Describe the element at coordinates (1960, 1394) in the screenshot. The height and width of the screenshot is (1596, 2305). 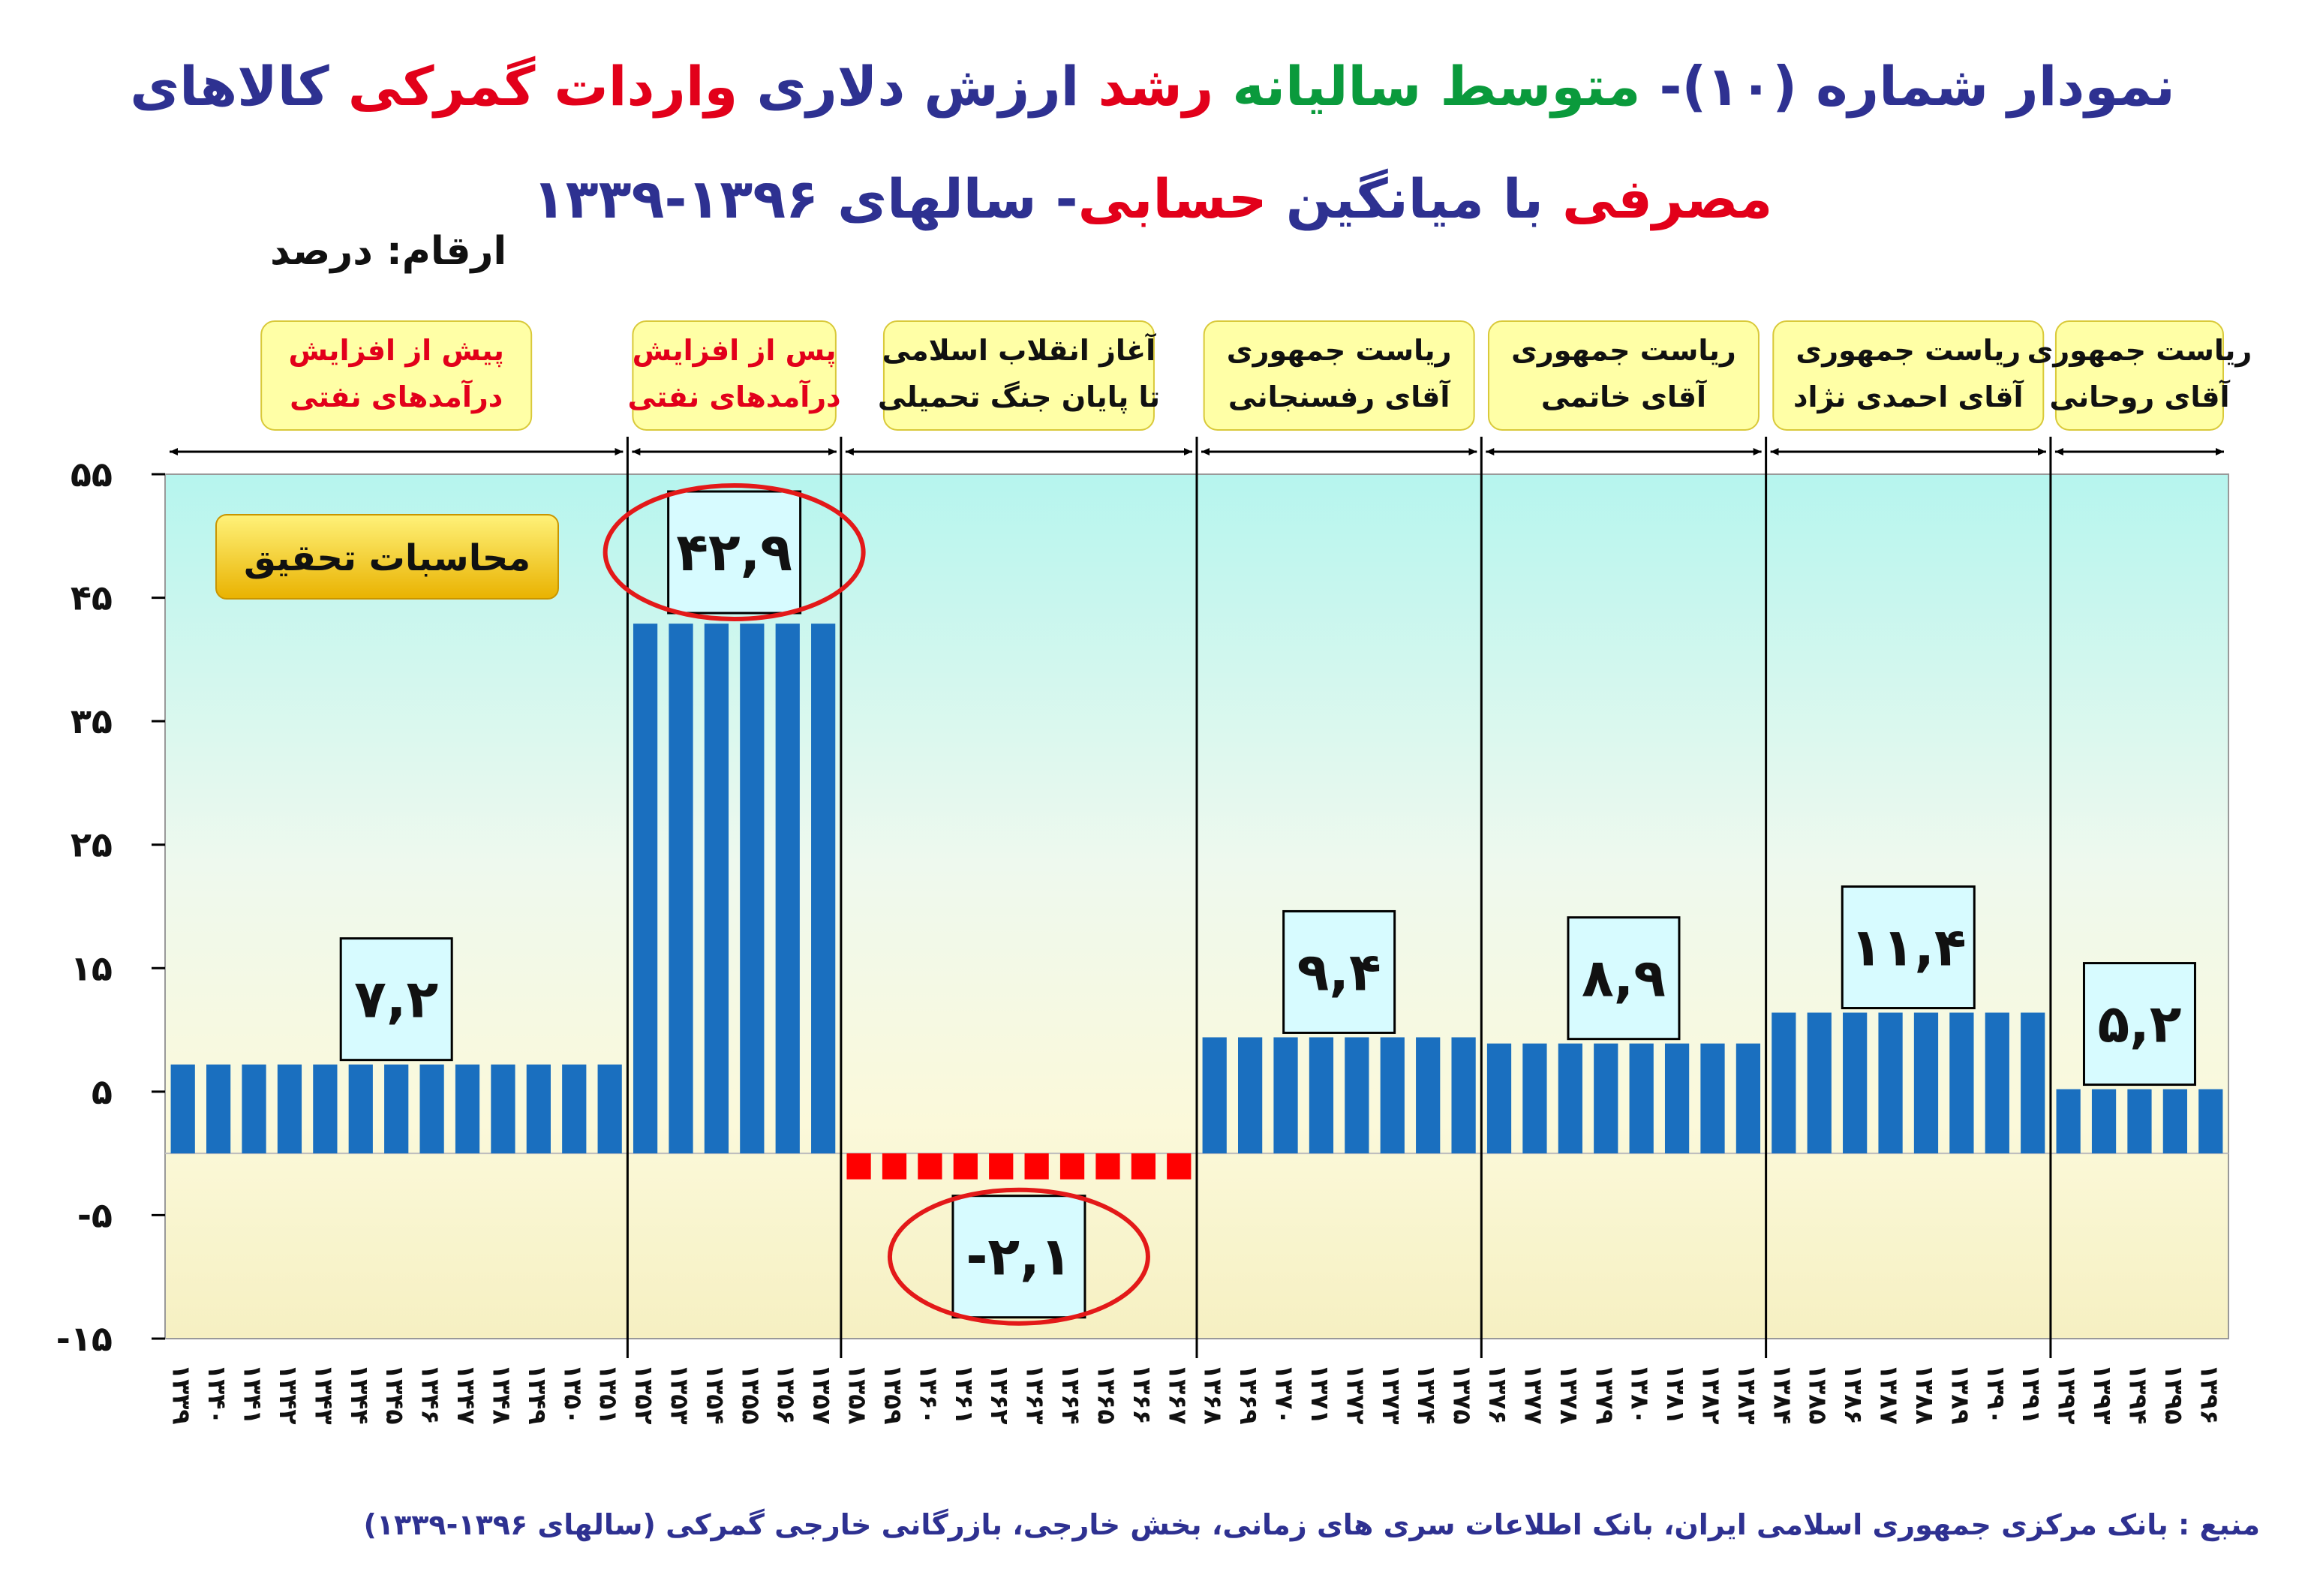
I see `x-tick-label: ۱۳۸۹` at that location.